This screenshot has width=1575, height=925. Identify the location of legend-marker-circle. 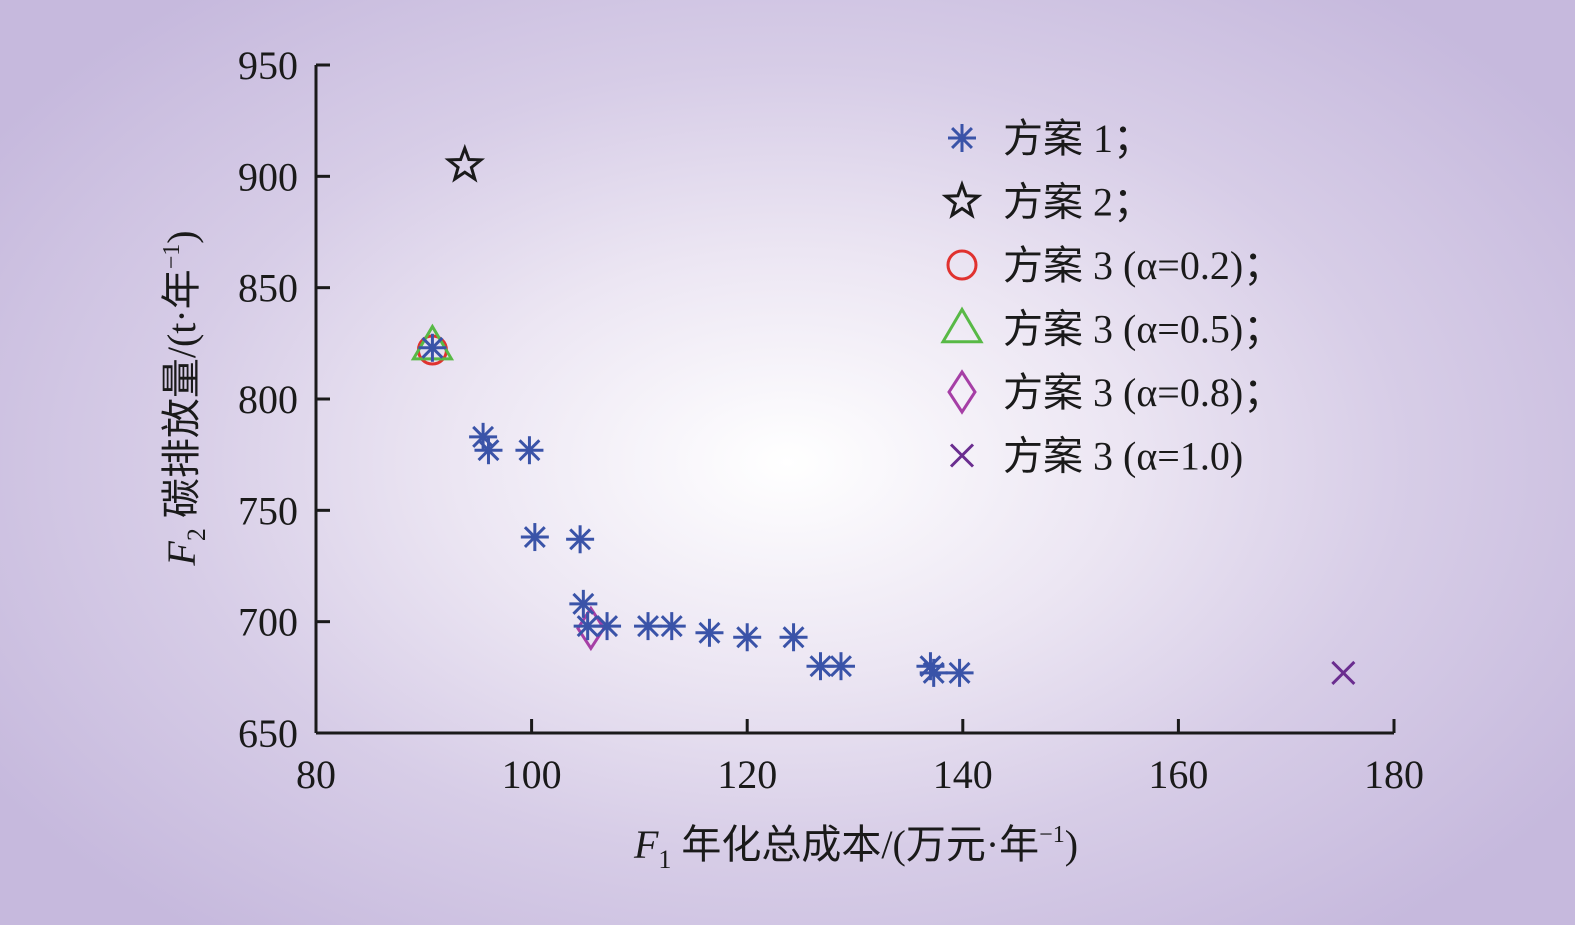
(962, 265).